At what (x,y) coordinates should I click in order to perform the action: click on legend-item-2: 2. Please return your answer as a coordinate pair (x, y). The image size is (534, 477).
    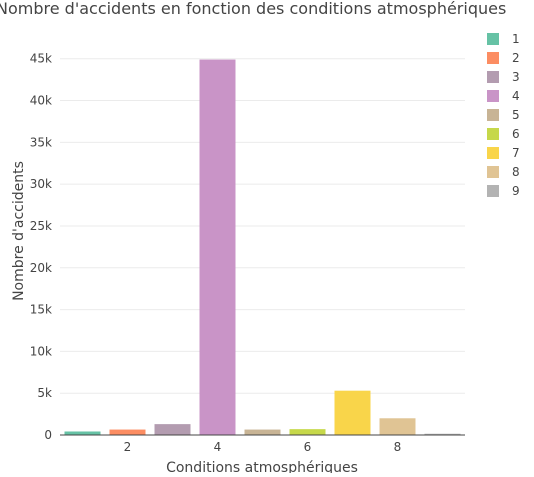
    Looking at the image, I should click on (503, 58).